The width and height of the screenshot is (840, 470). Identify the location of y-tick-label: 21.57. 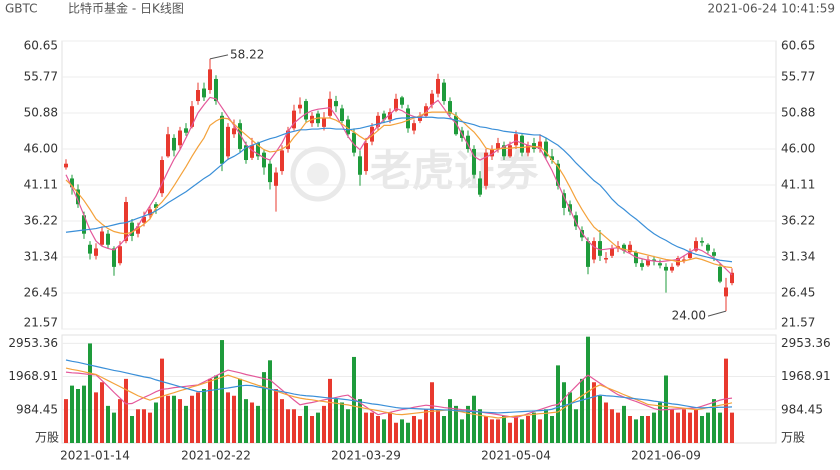
(41, 323).